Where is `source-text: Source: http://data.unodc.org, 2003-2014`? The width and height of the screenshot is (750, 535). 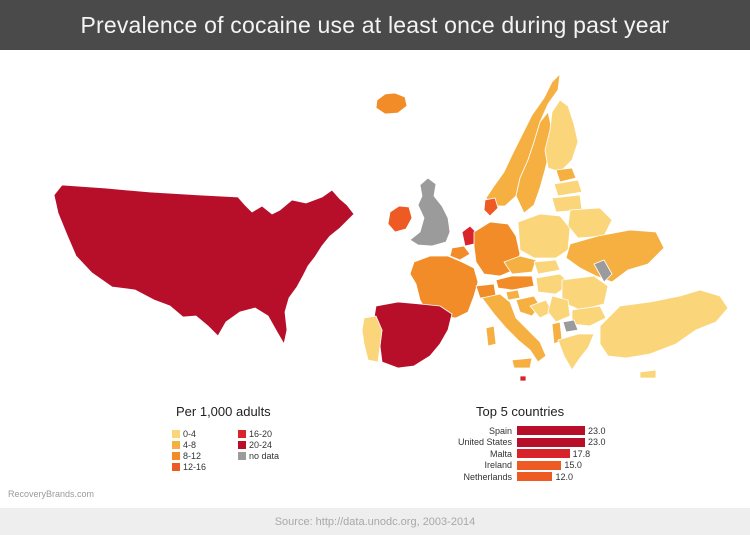 source-text: Source: http://data.unodc.org, 2003-2014 is located at coordinates (375, 521).